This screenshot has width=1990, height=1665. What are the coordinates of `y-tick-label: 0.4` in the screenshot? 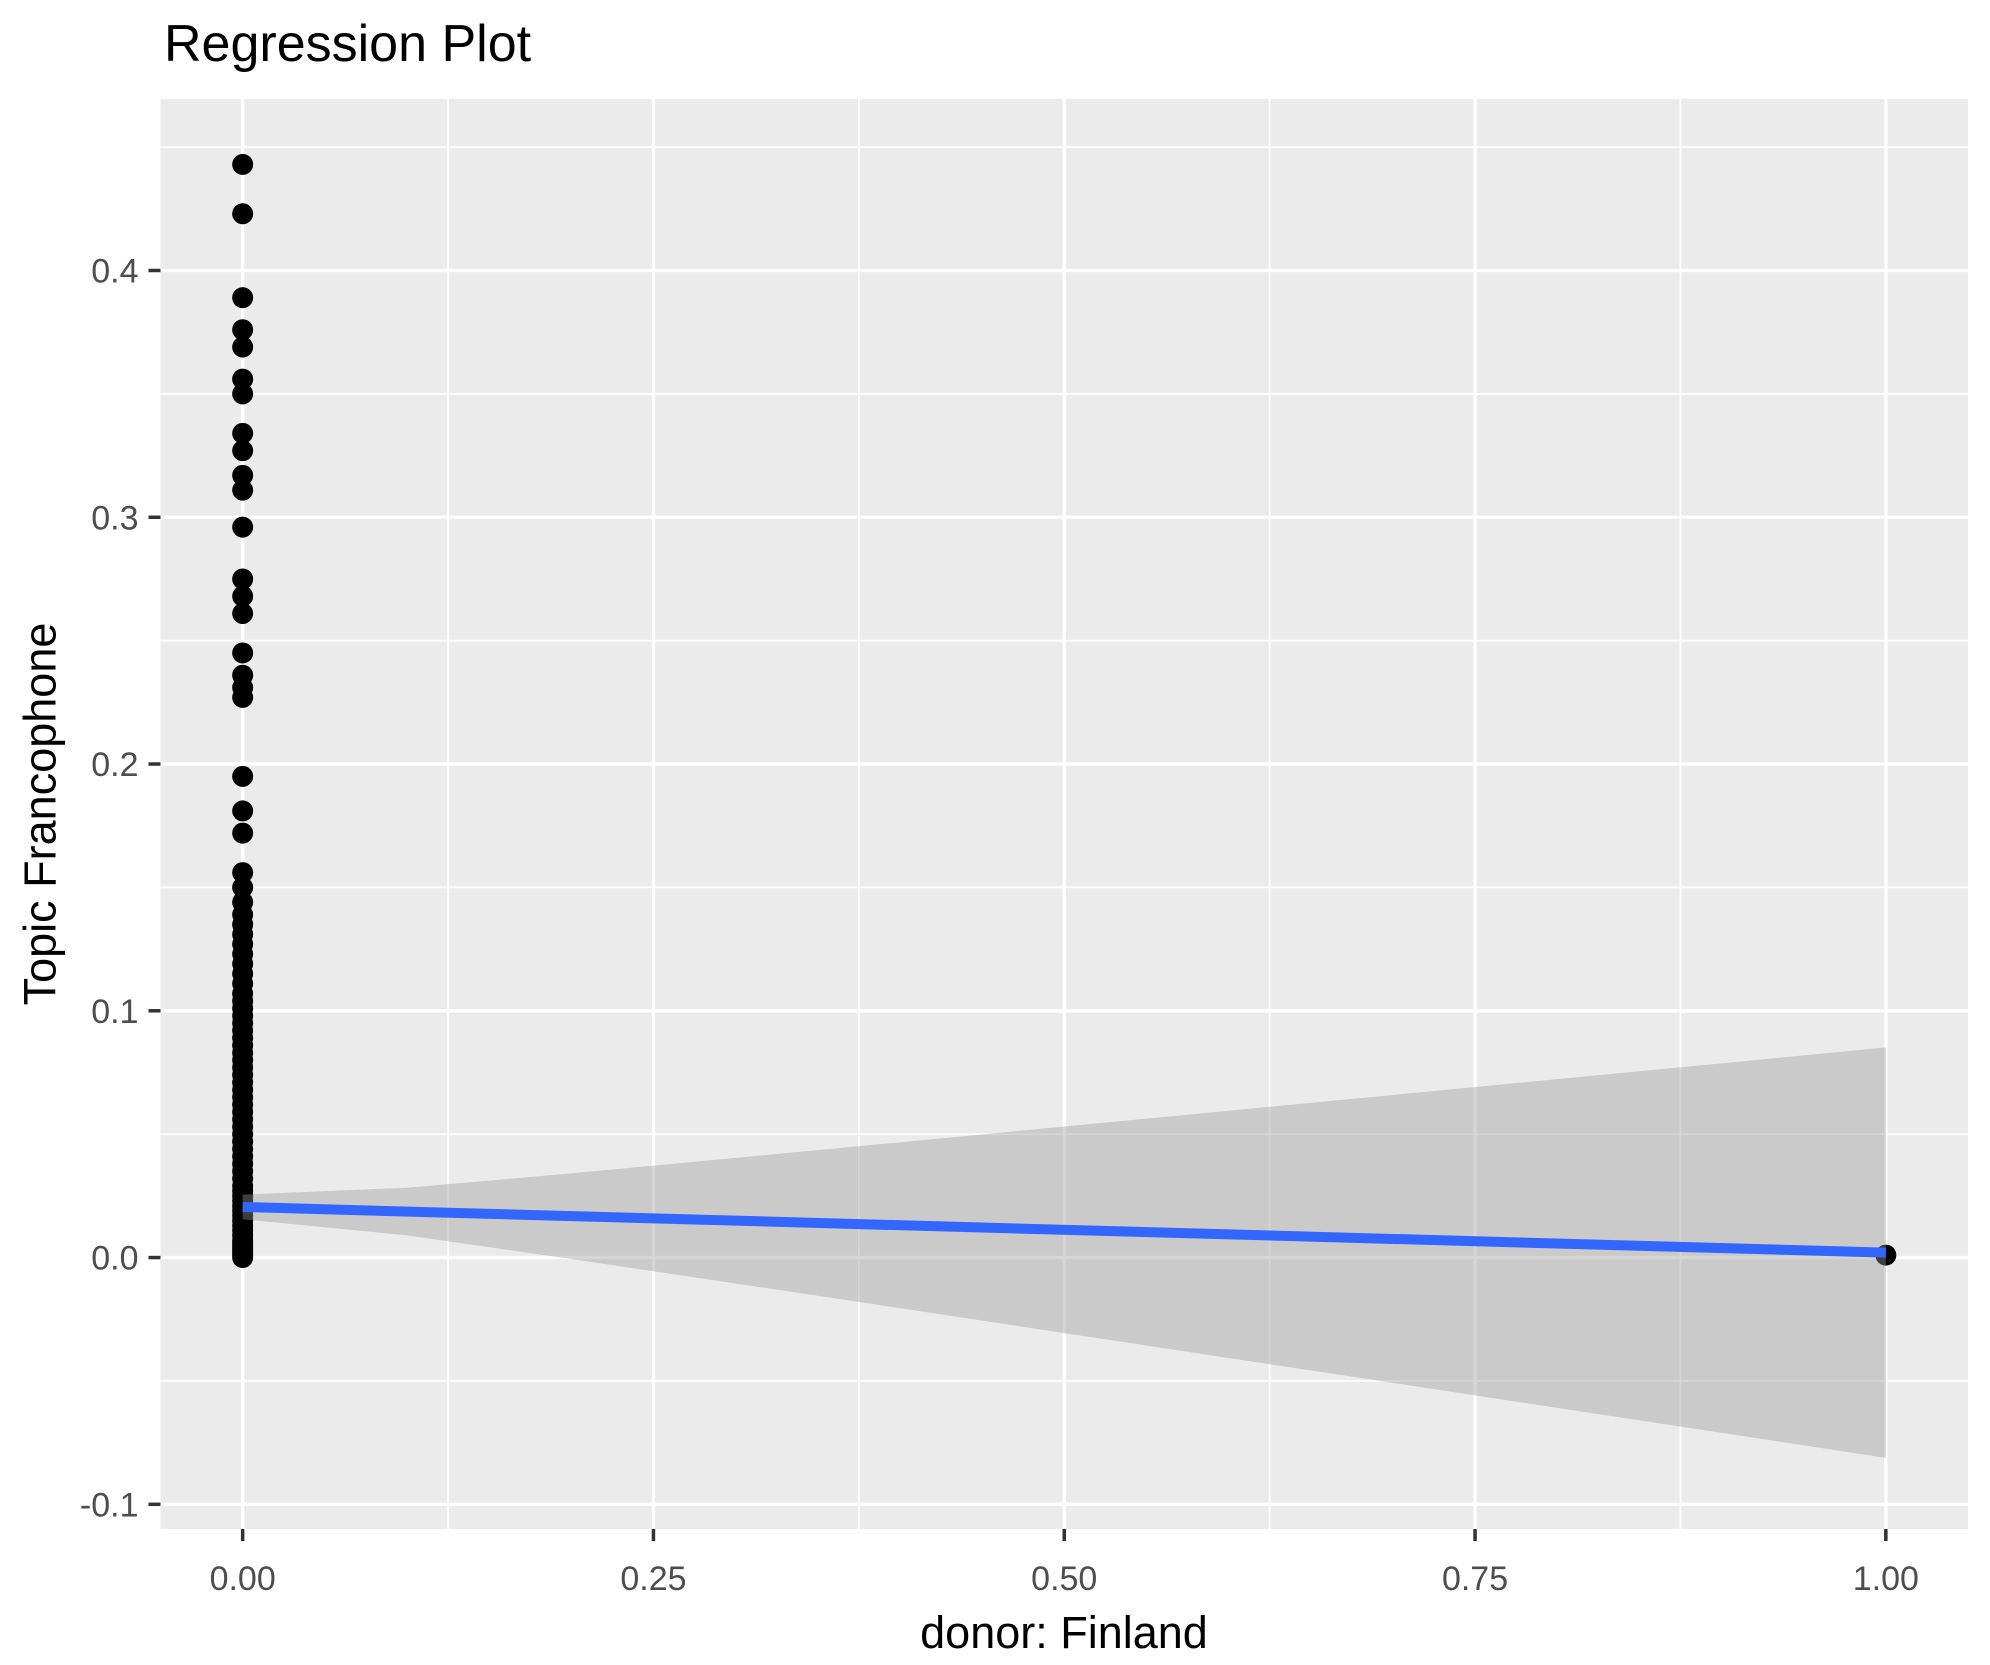 It's located at (114, 272).